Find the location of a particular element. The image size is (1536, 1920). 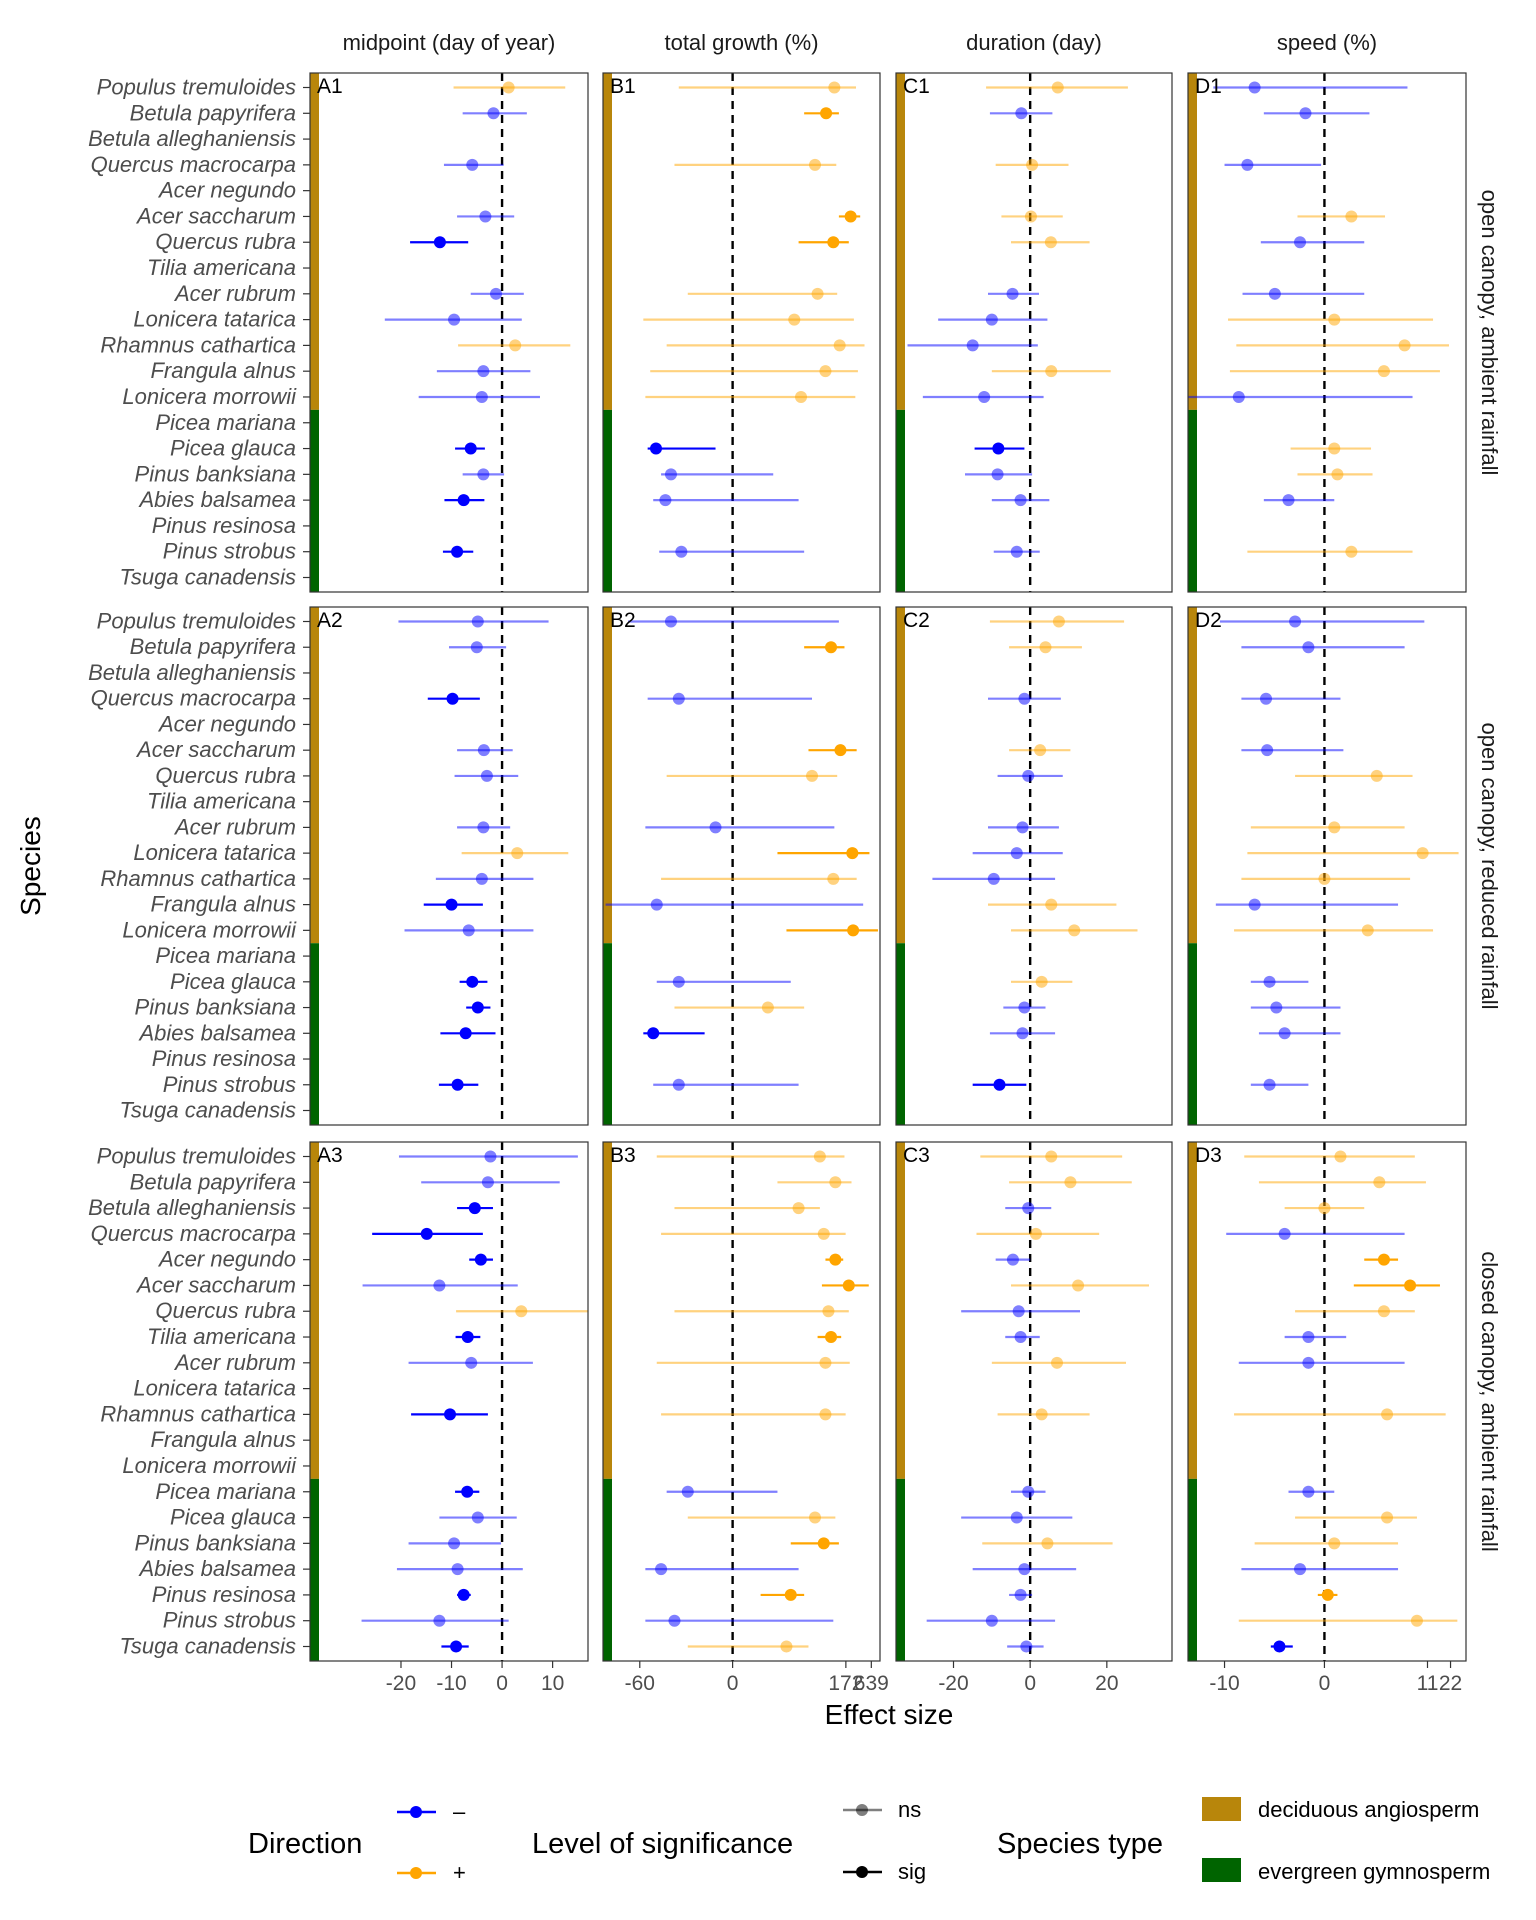

species-label: Lonicera tatarica is located at coordinates (214, 852).